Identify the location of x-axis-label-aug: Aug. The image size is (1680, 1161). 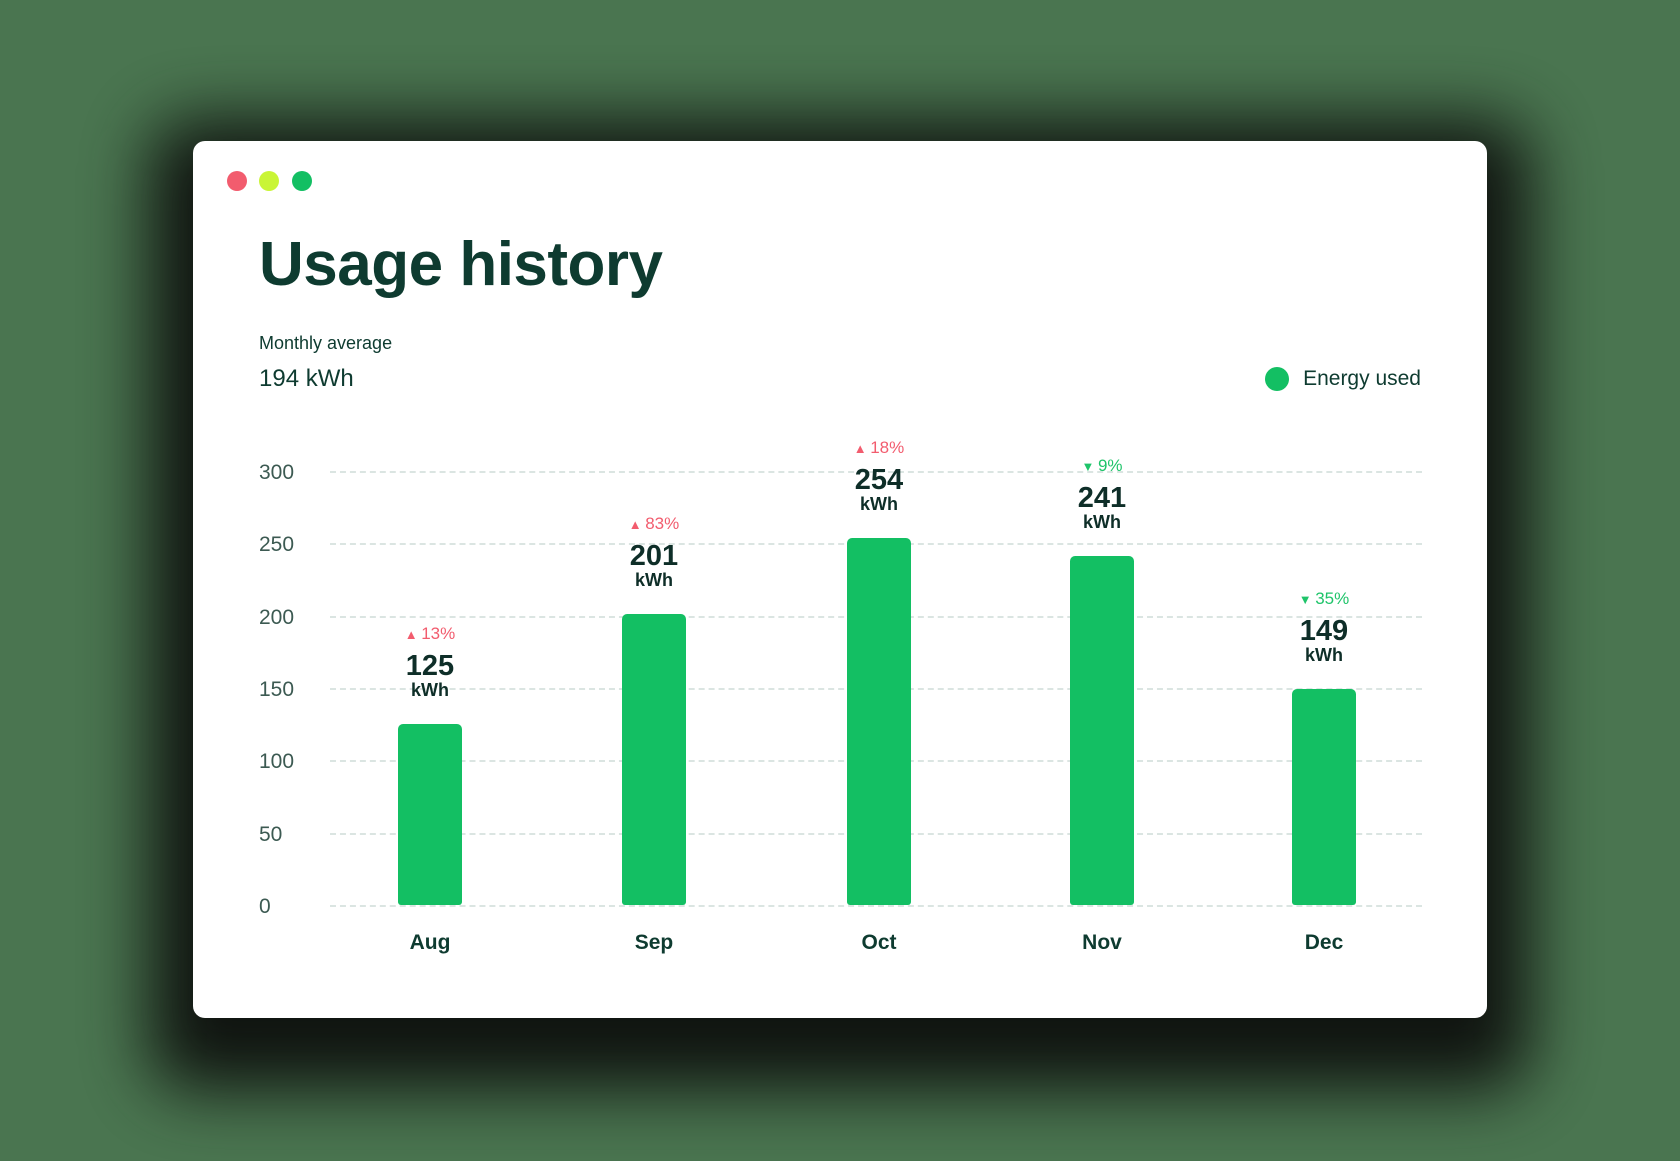
(430, 942).